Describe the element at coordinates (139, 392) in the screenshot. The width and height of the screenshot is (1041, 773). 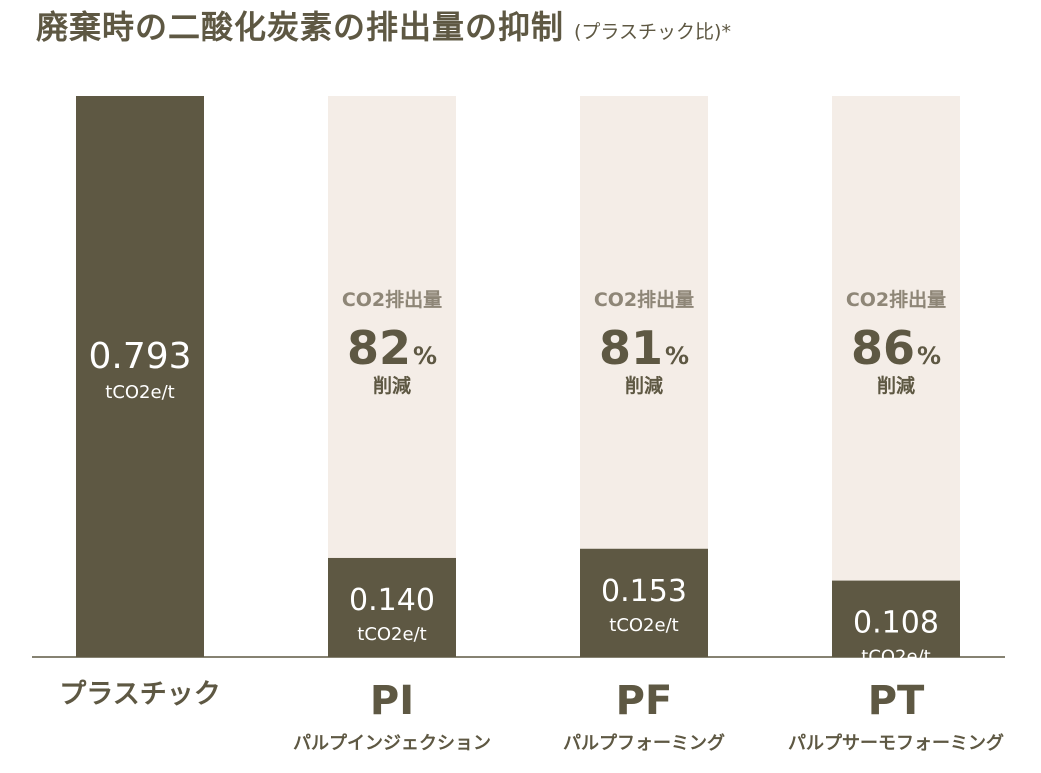
I see `unit-label-0: tCO2e/t` at that location.